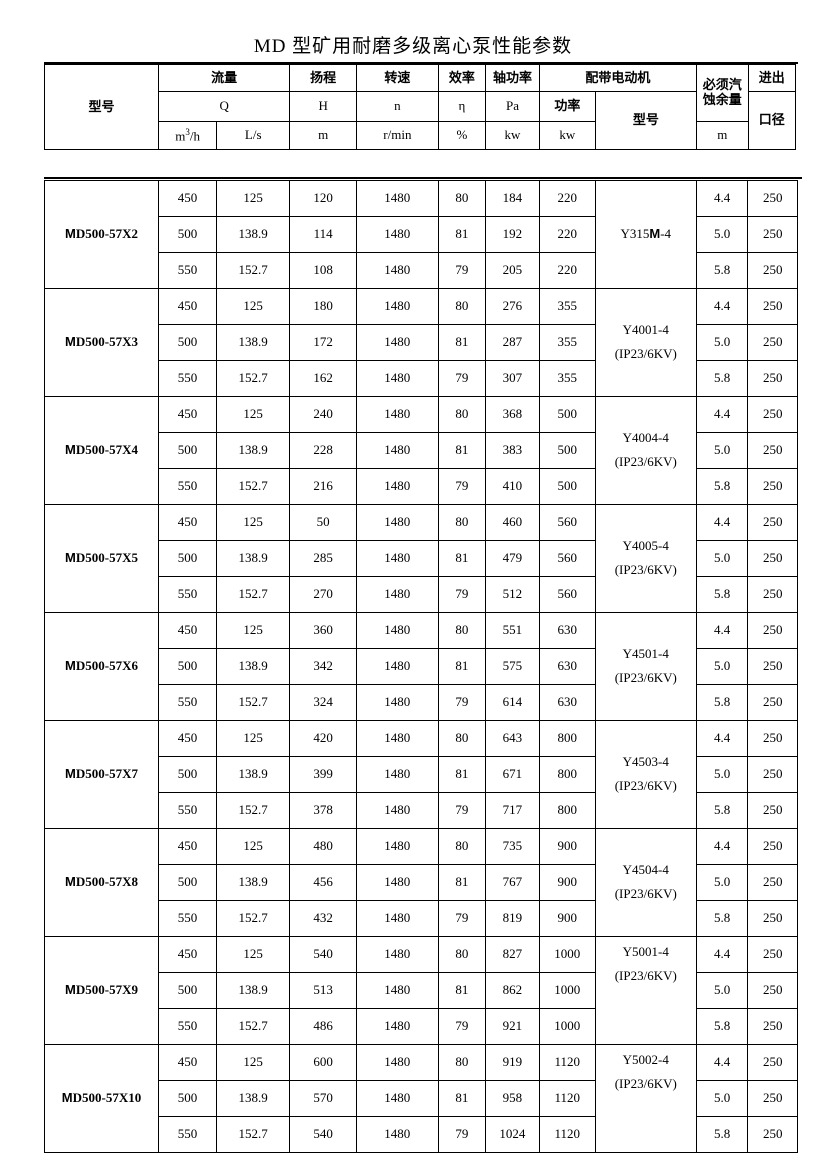 Image resolution: width=826 pixels, height=1165 pixels. What do you see at coordinates (323, 1098) in the screenshot?
I see `cell-h: 570` at bounding box center [323, 1098].